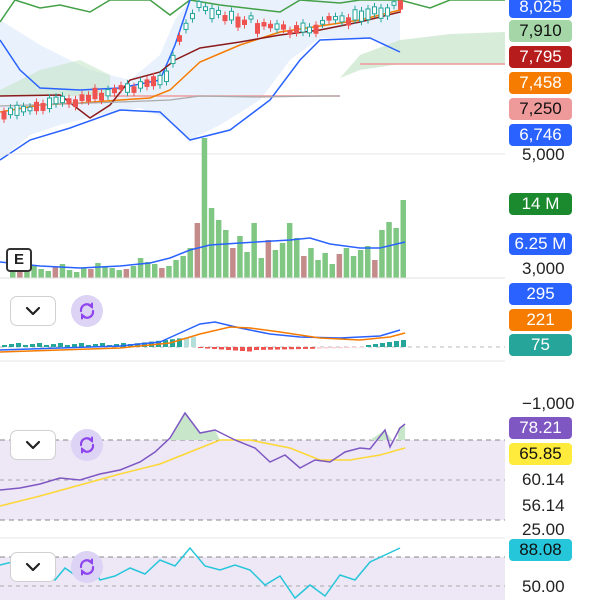 This screenshot has height=600, width=600. What do you see at coordinates (252, 341) in the screenshot?
I see `macd-pane` at bounding box center [252, 341].